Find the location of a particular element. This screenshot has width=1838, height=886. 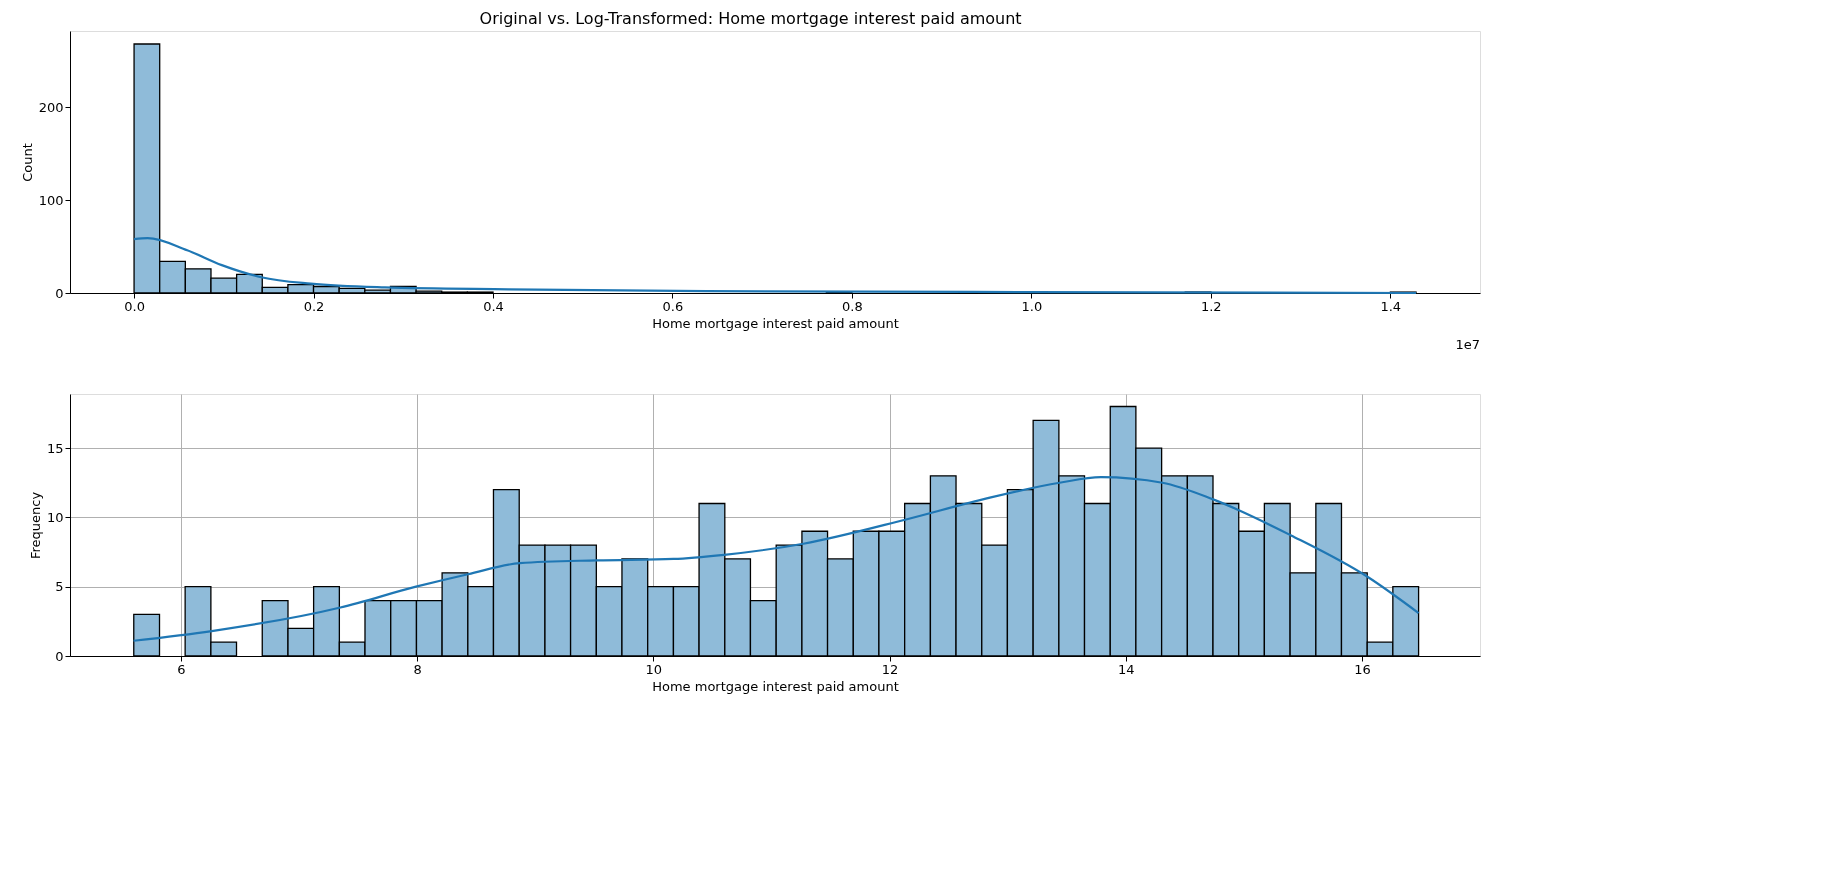

y-tick-label: 10 is located at coordinates (55, 517).